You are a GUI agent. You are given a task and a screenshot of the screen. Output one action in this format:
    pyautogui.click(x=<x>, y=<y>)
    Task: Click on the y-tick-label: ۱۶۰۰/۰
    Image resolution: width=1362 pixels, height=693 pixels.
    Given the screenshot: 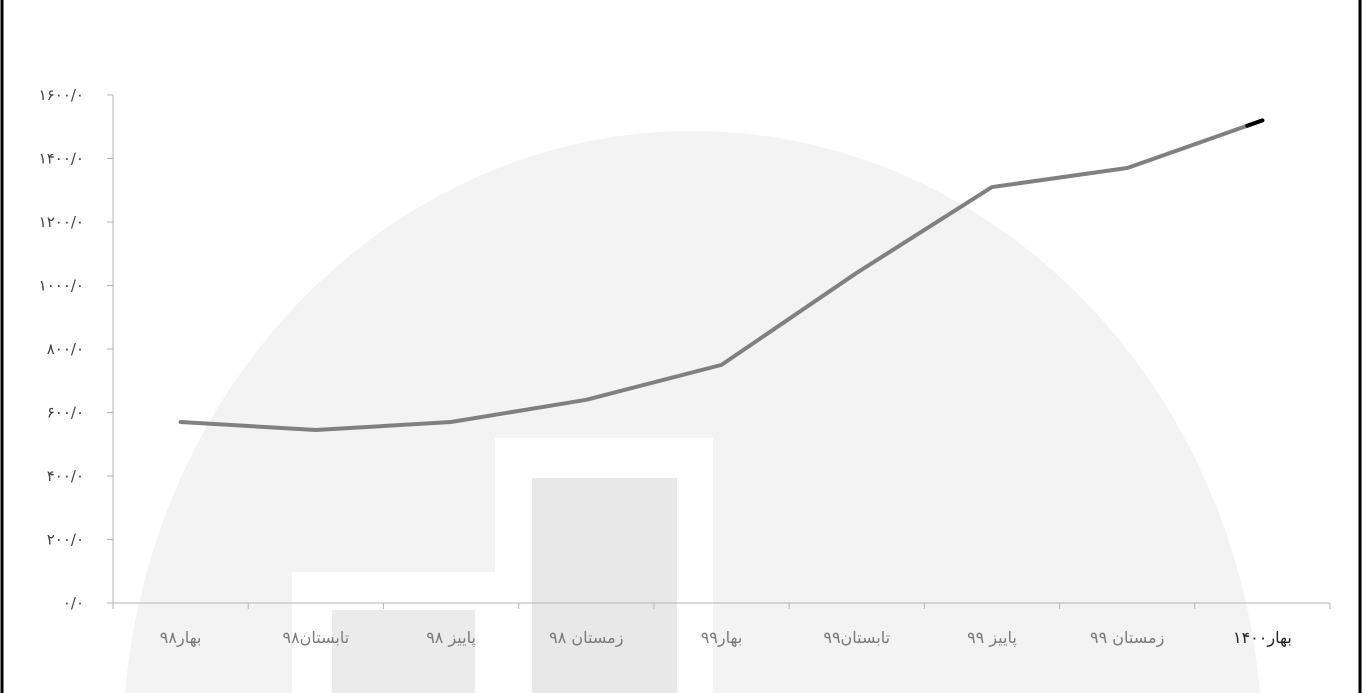 What is the action you would take?
    pyautogui.click(x=61, y=95)
    